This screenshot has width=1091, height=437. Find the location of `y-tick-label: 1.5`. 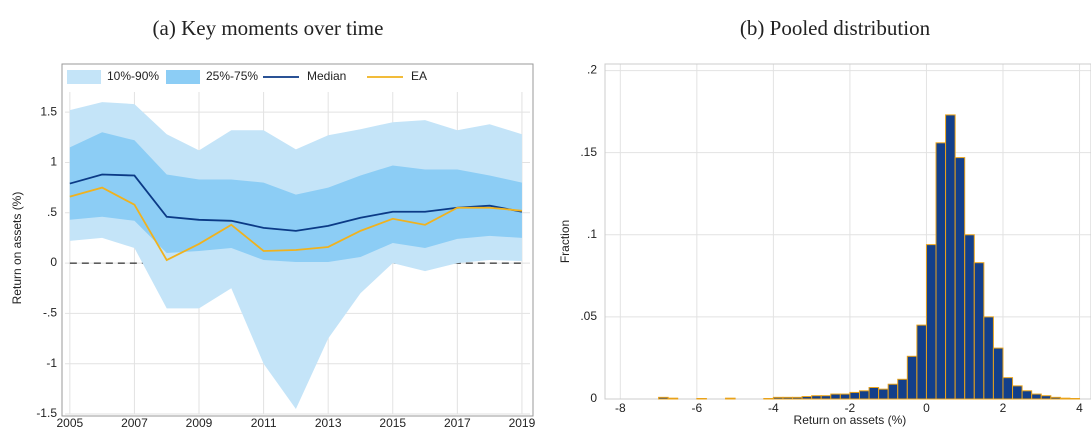

y-tick-label: 1.5 is located at coordinates (48, 111).